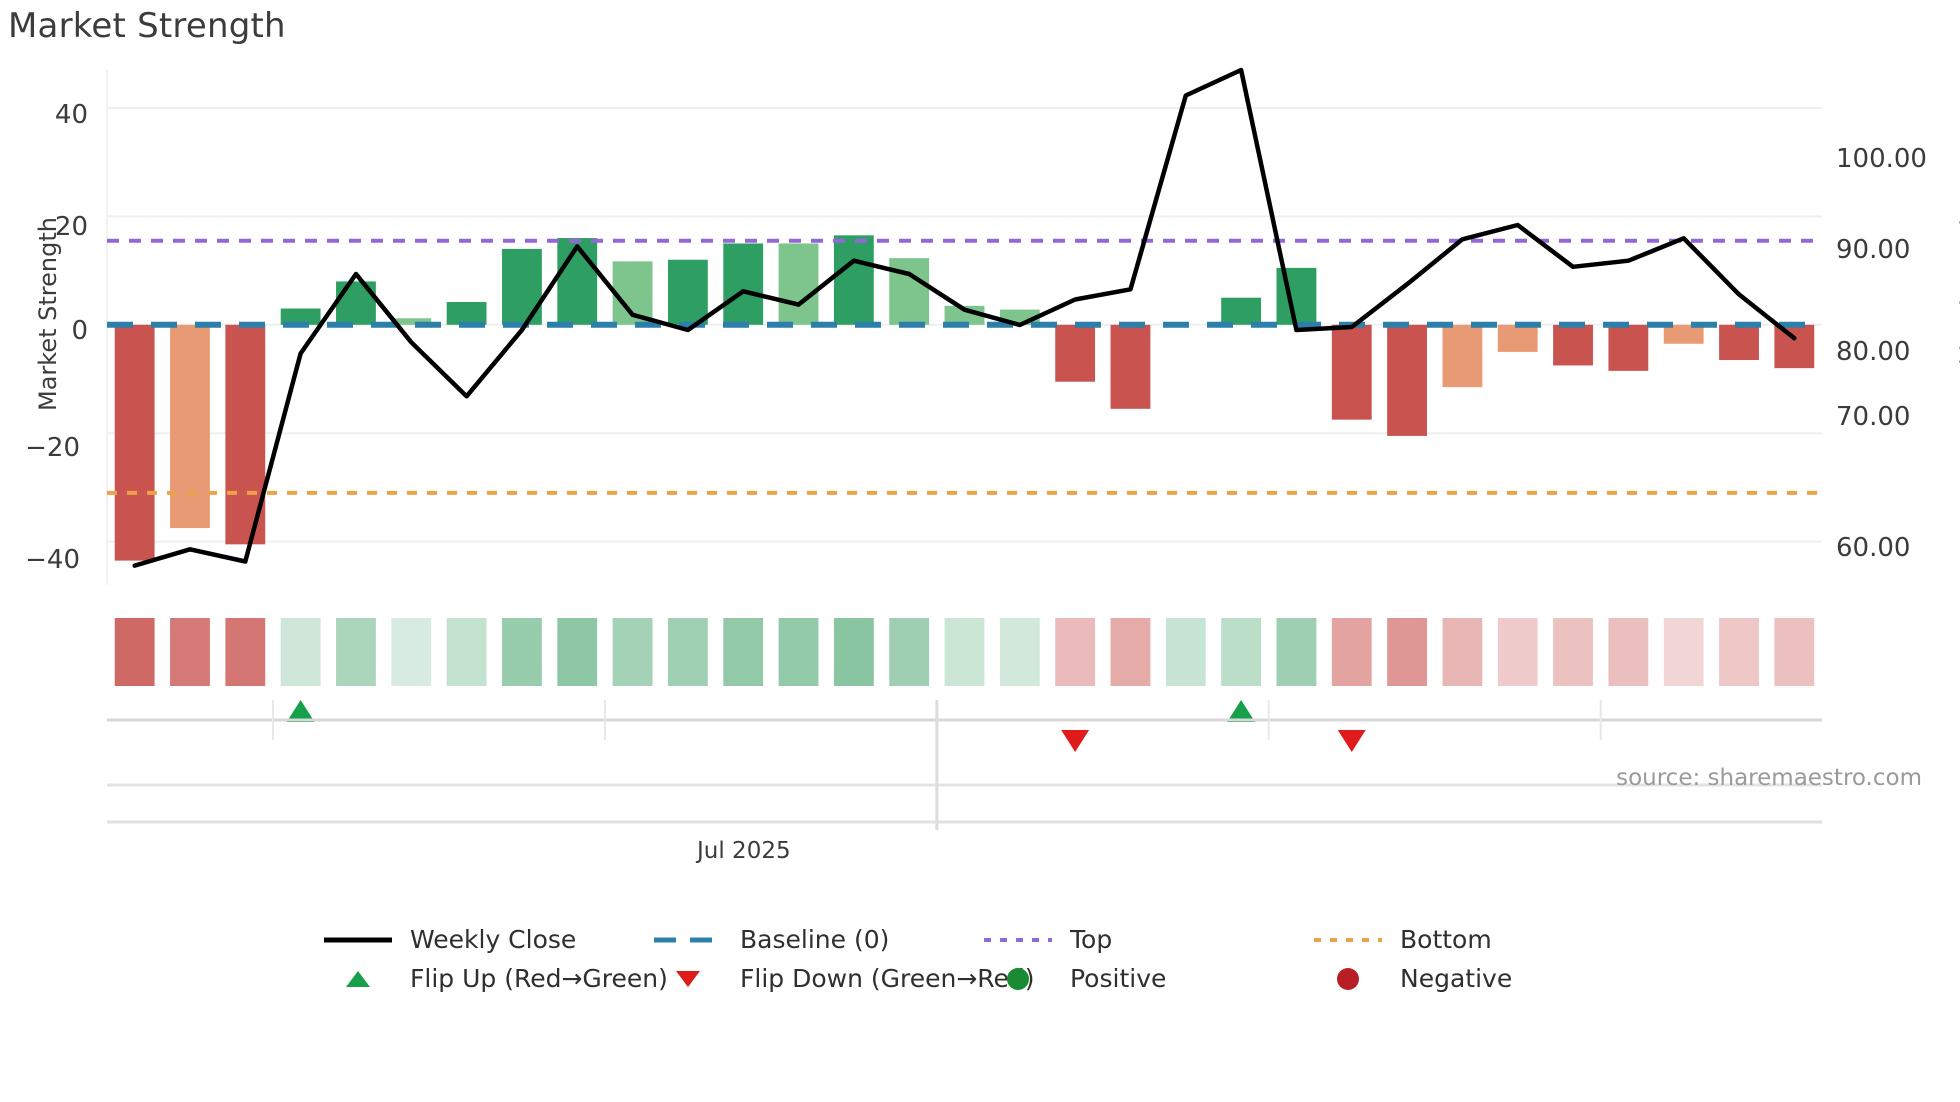  What do you see at coordinates (52, 560) in the screenshot?
I see `y-tick-left-4: −40` at bounding box center [52, 560].